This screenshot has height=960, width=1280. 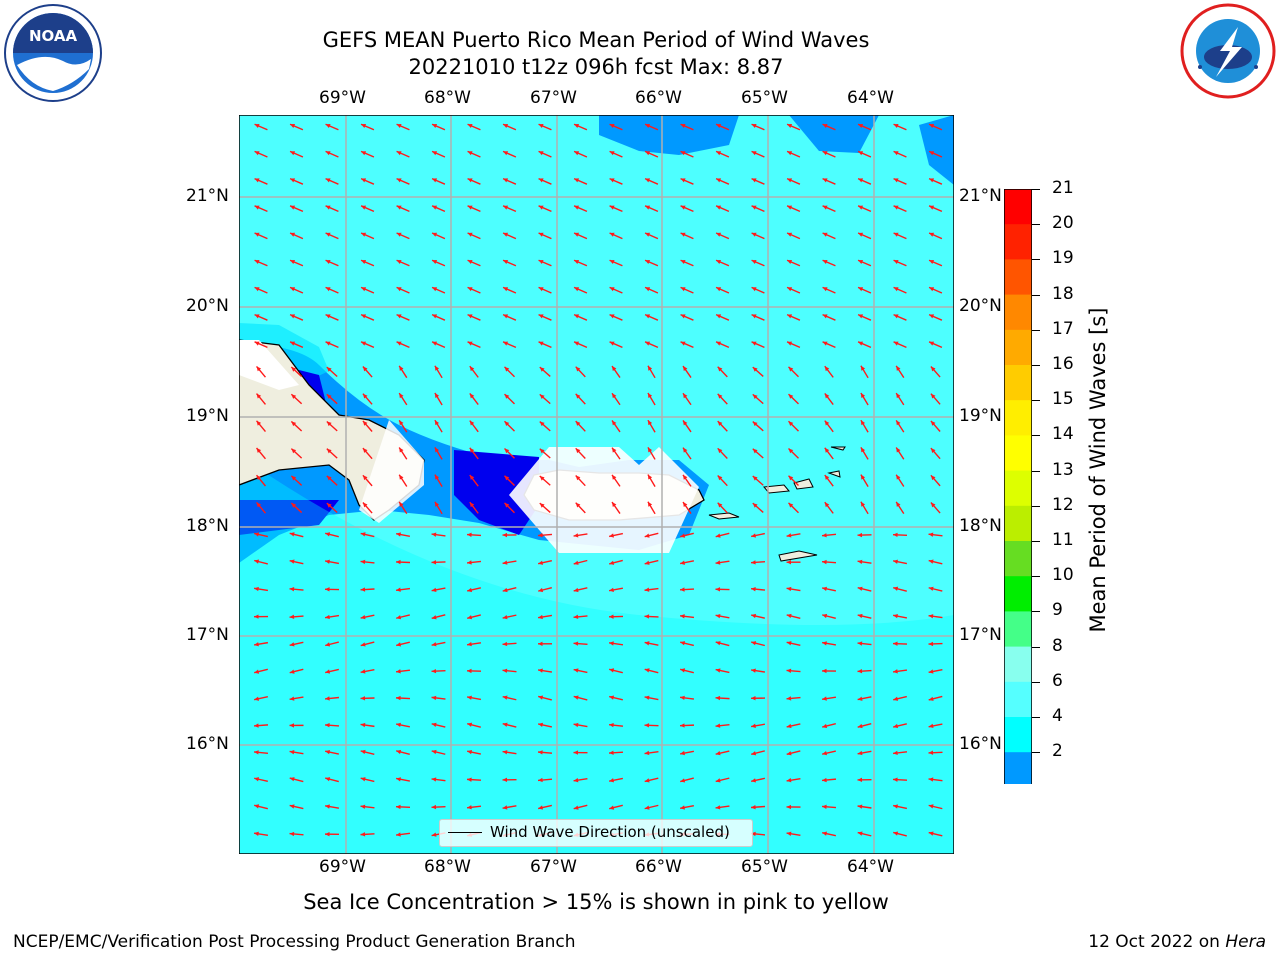 I want to click on lon-label-top: 65°W, so click(x=764, y=98).